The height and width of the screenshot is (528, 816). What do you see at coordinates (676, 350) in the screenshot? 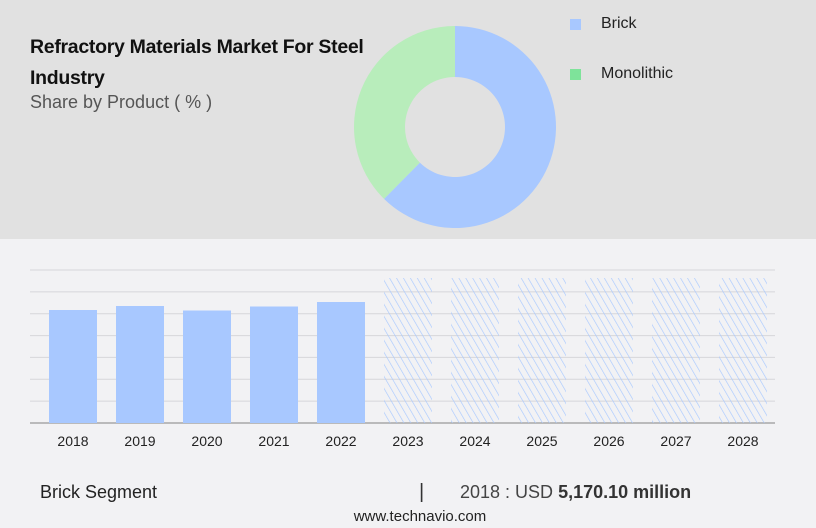
I see `forecast-bar-2027` at bounding box center [676, 350].